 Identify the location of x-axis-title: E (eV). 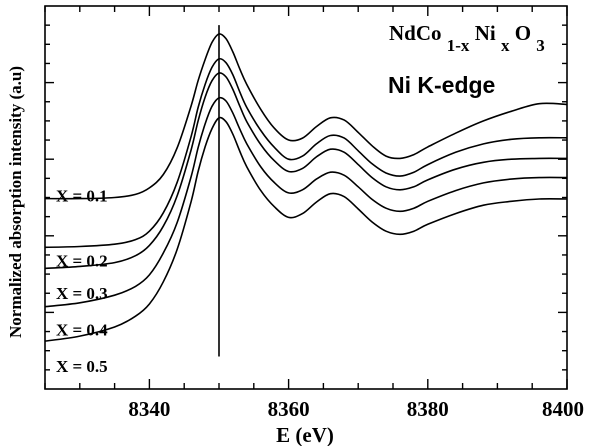
(305, 434).